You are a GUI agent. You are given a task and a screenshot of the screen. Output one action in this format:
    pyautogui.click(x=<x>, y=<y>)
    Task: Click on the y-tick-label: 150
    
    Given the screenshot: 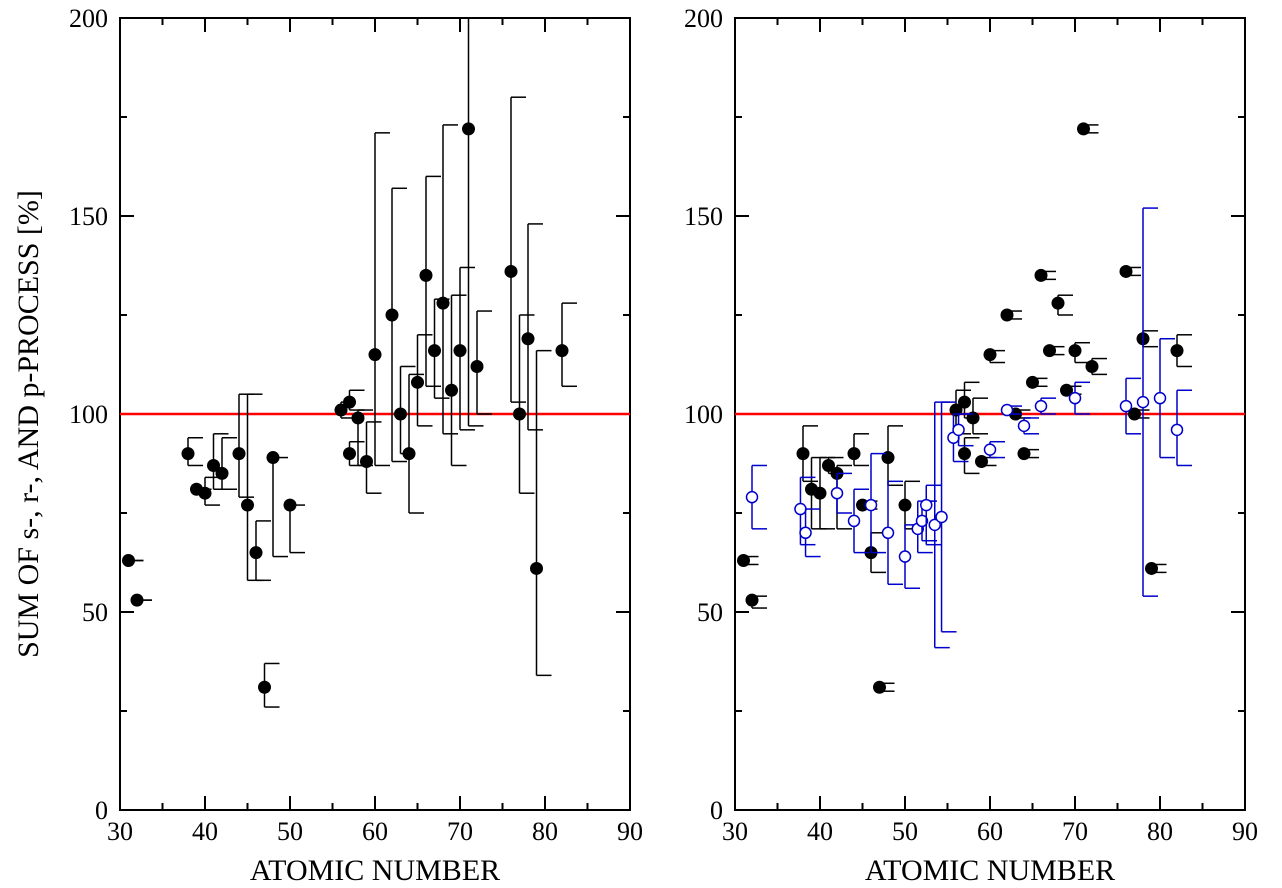 What is the action you would take?
    pyautogui.click(x=703, y=216)
    